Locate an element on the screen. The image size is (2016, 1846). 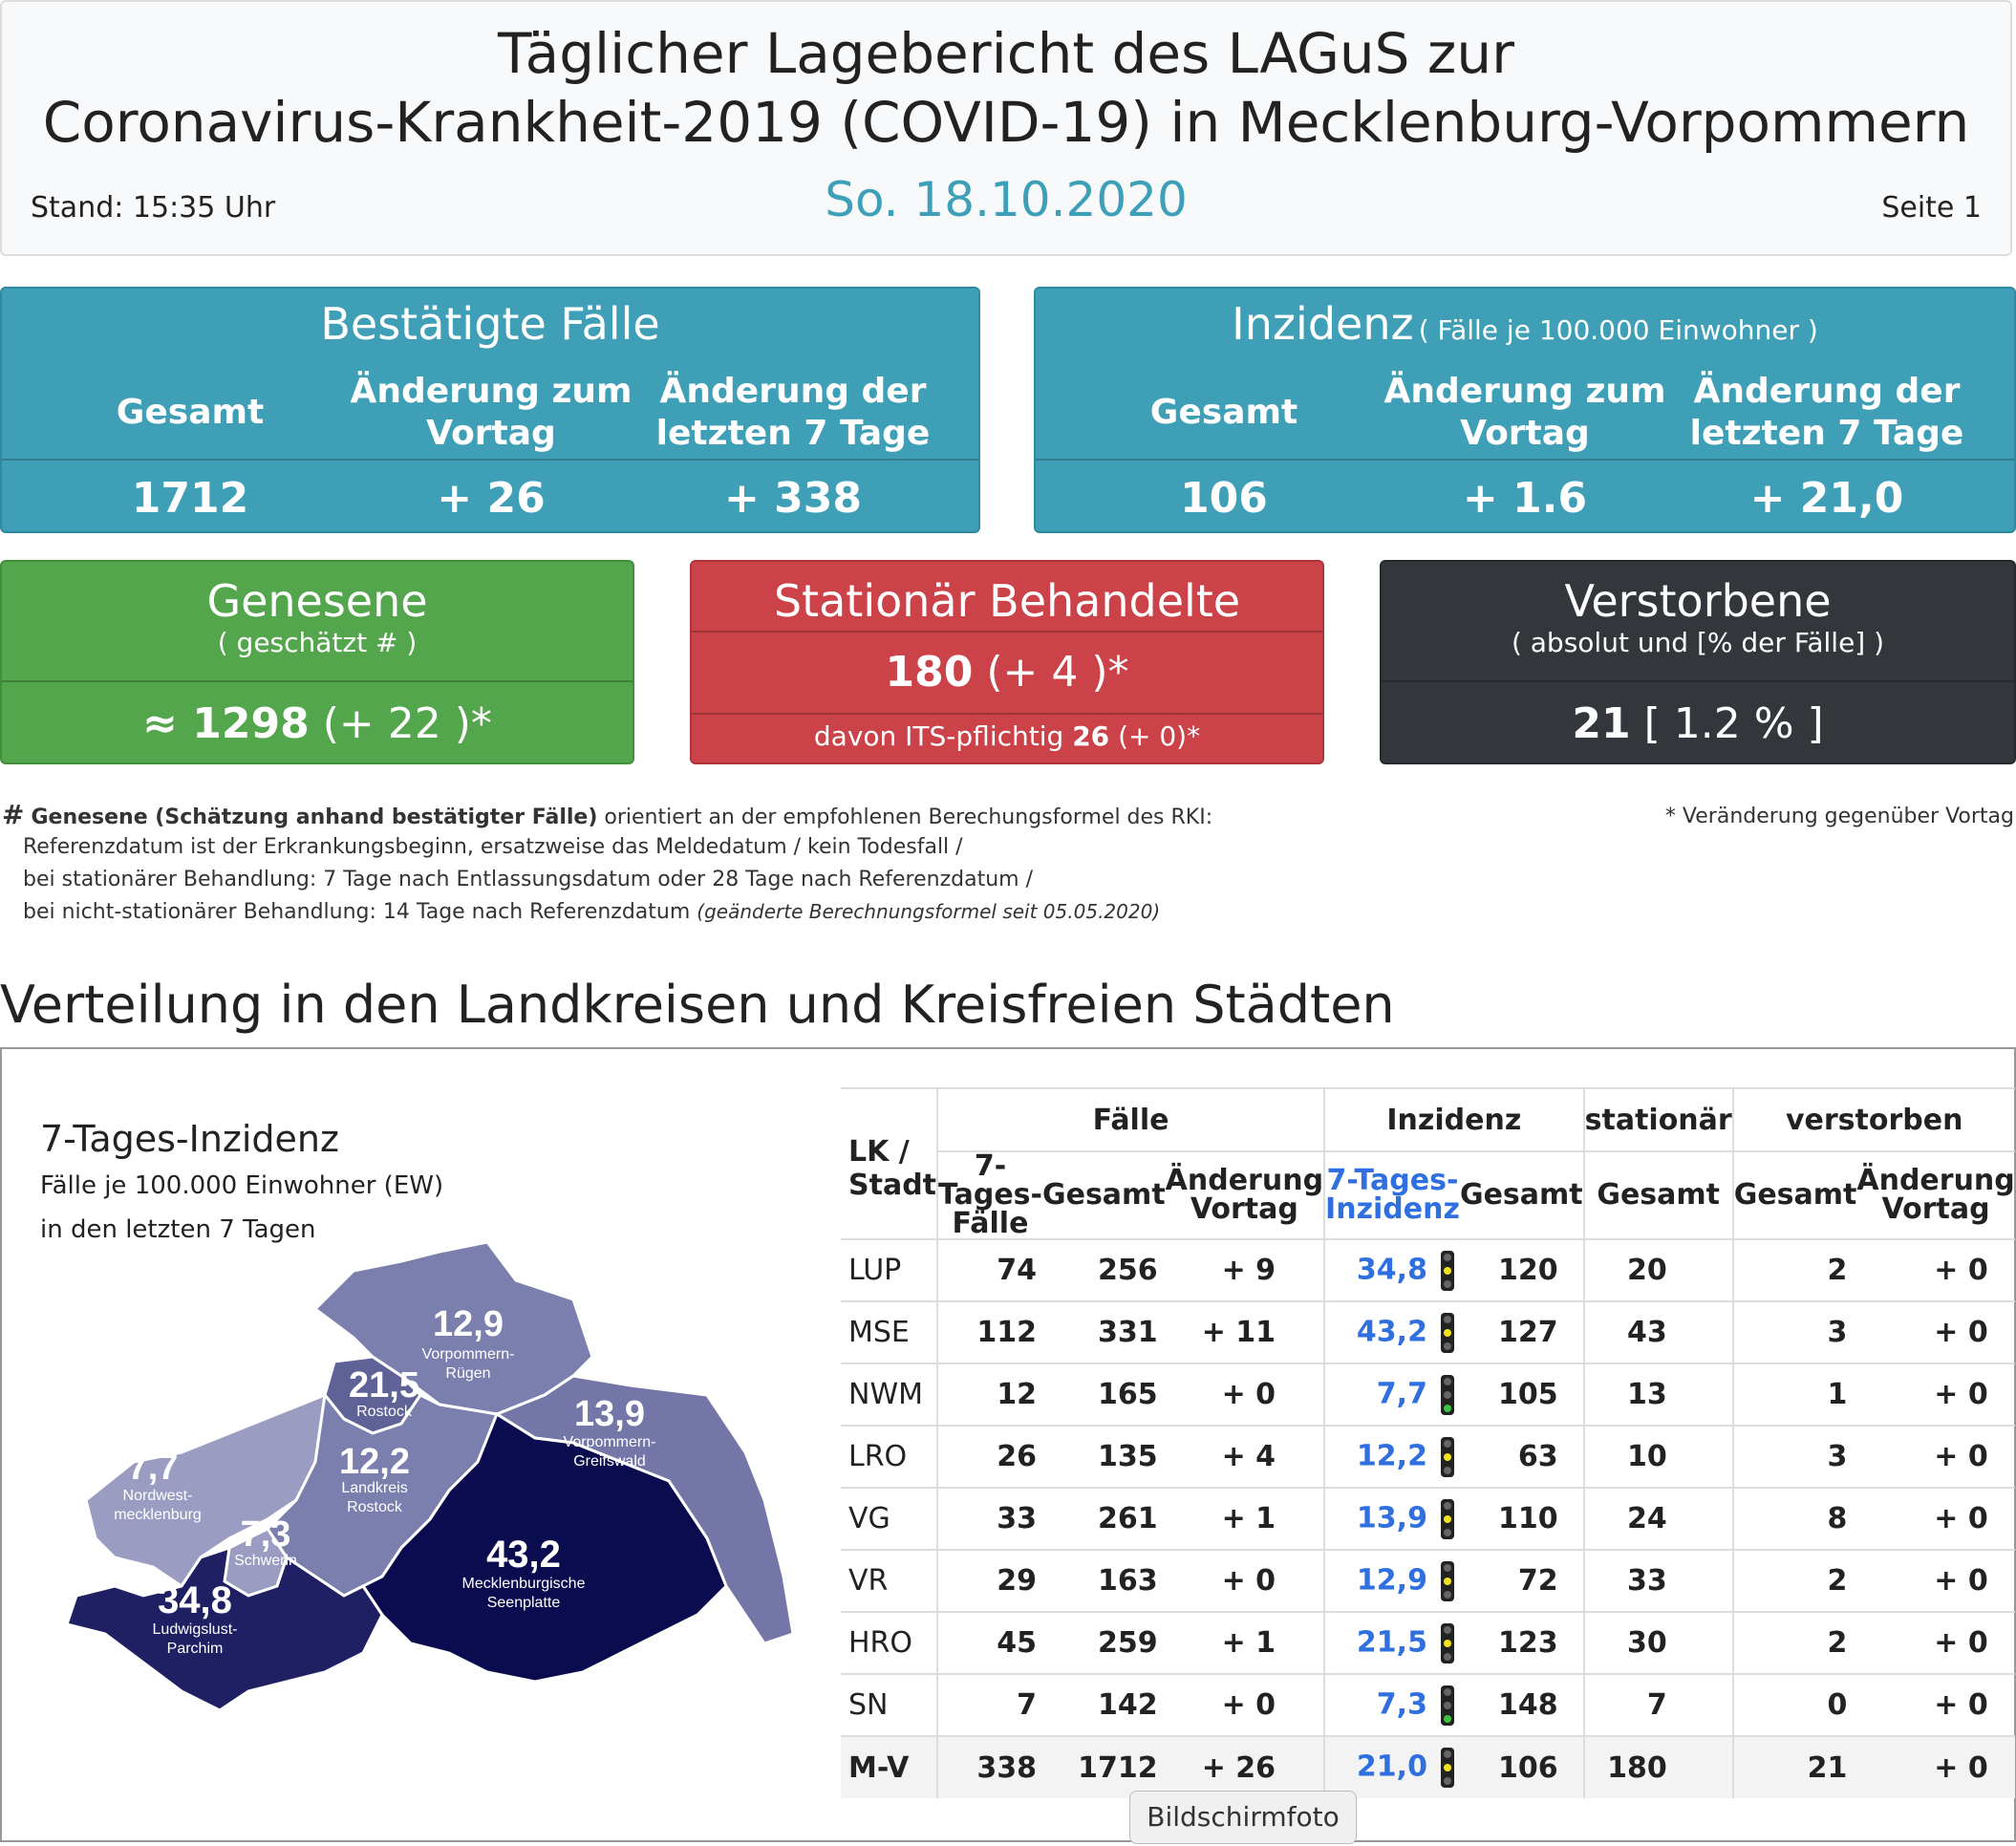
deaths-percent: [ 1.2 % ] is located at coordinates (1733, 723).